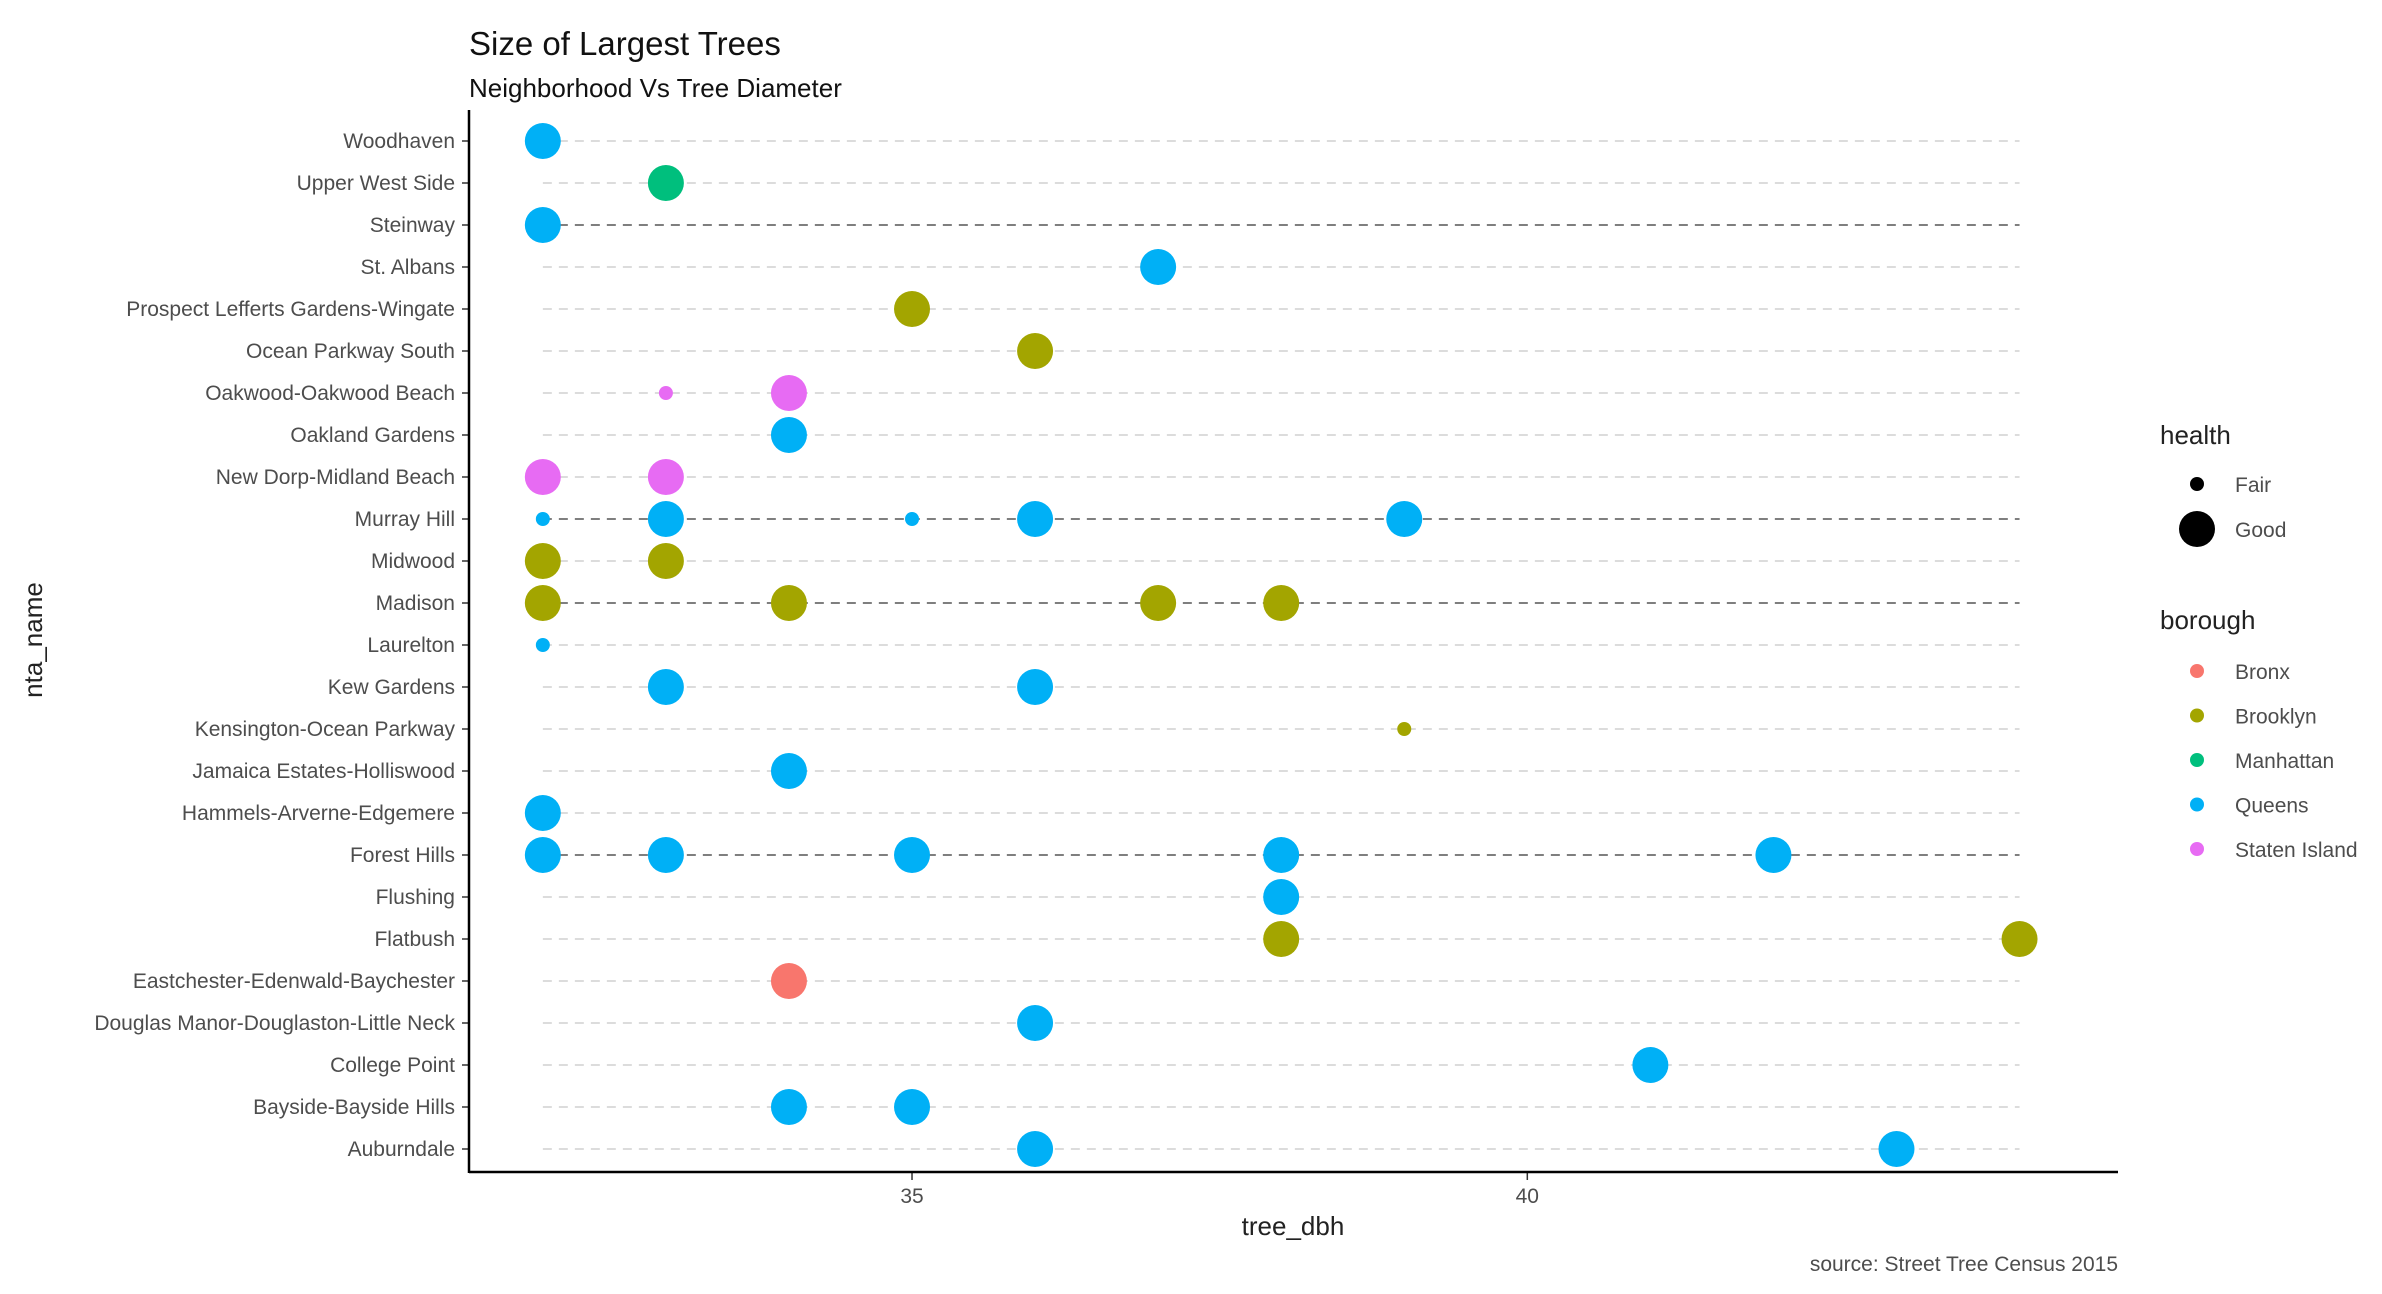  Describe the element at coordinates (1293, 1226) in the screenshot. I see `x-axis-title: tree_dbh` at that location.